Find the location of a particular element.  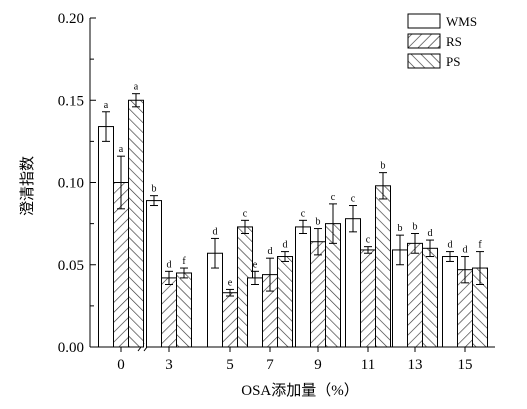

x-tick-label: 11 is located at coordinates (368, 365).